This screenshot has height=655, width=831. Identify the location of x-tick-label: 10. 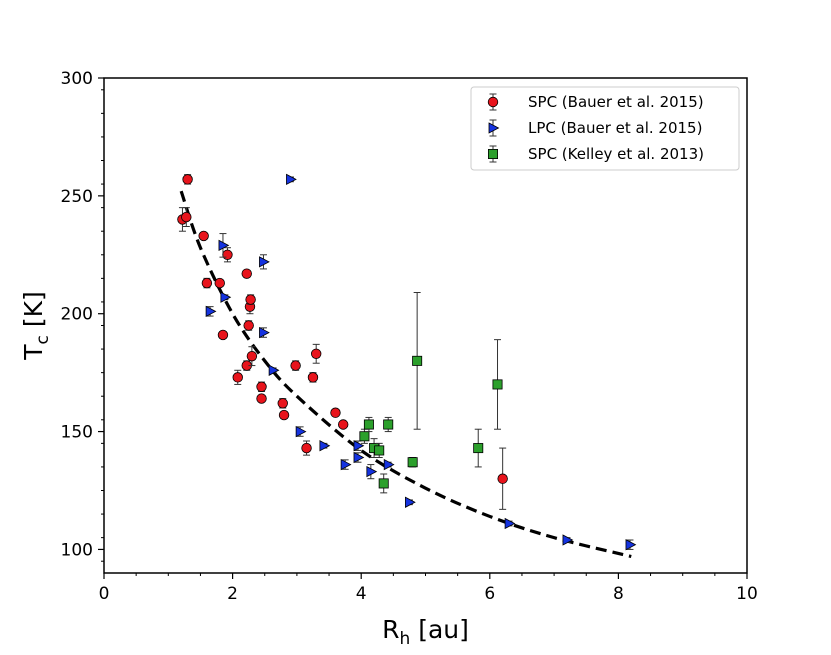
(747, 594).